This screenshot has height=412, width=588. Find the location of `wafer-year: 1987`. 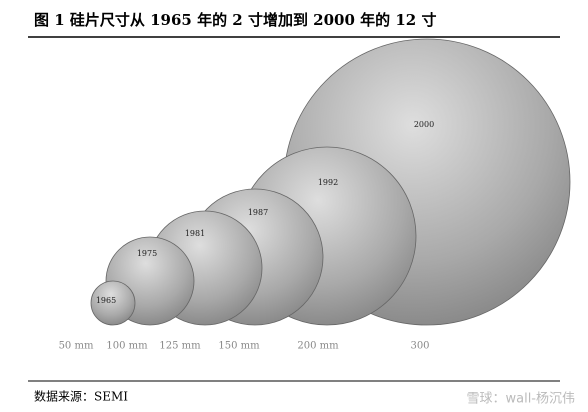

wafer-year: 1987 is located at coordinates (258, 212).